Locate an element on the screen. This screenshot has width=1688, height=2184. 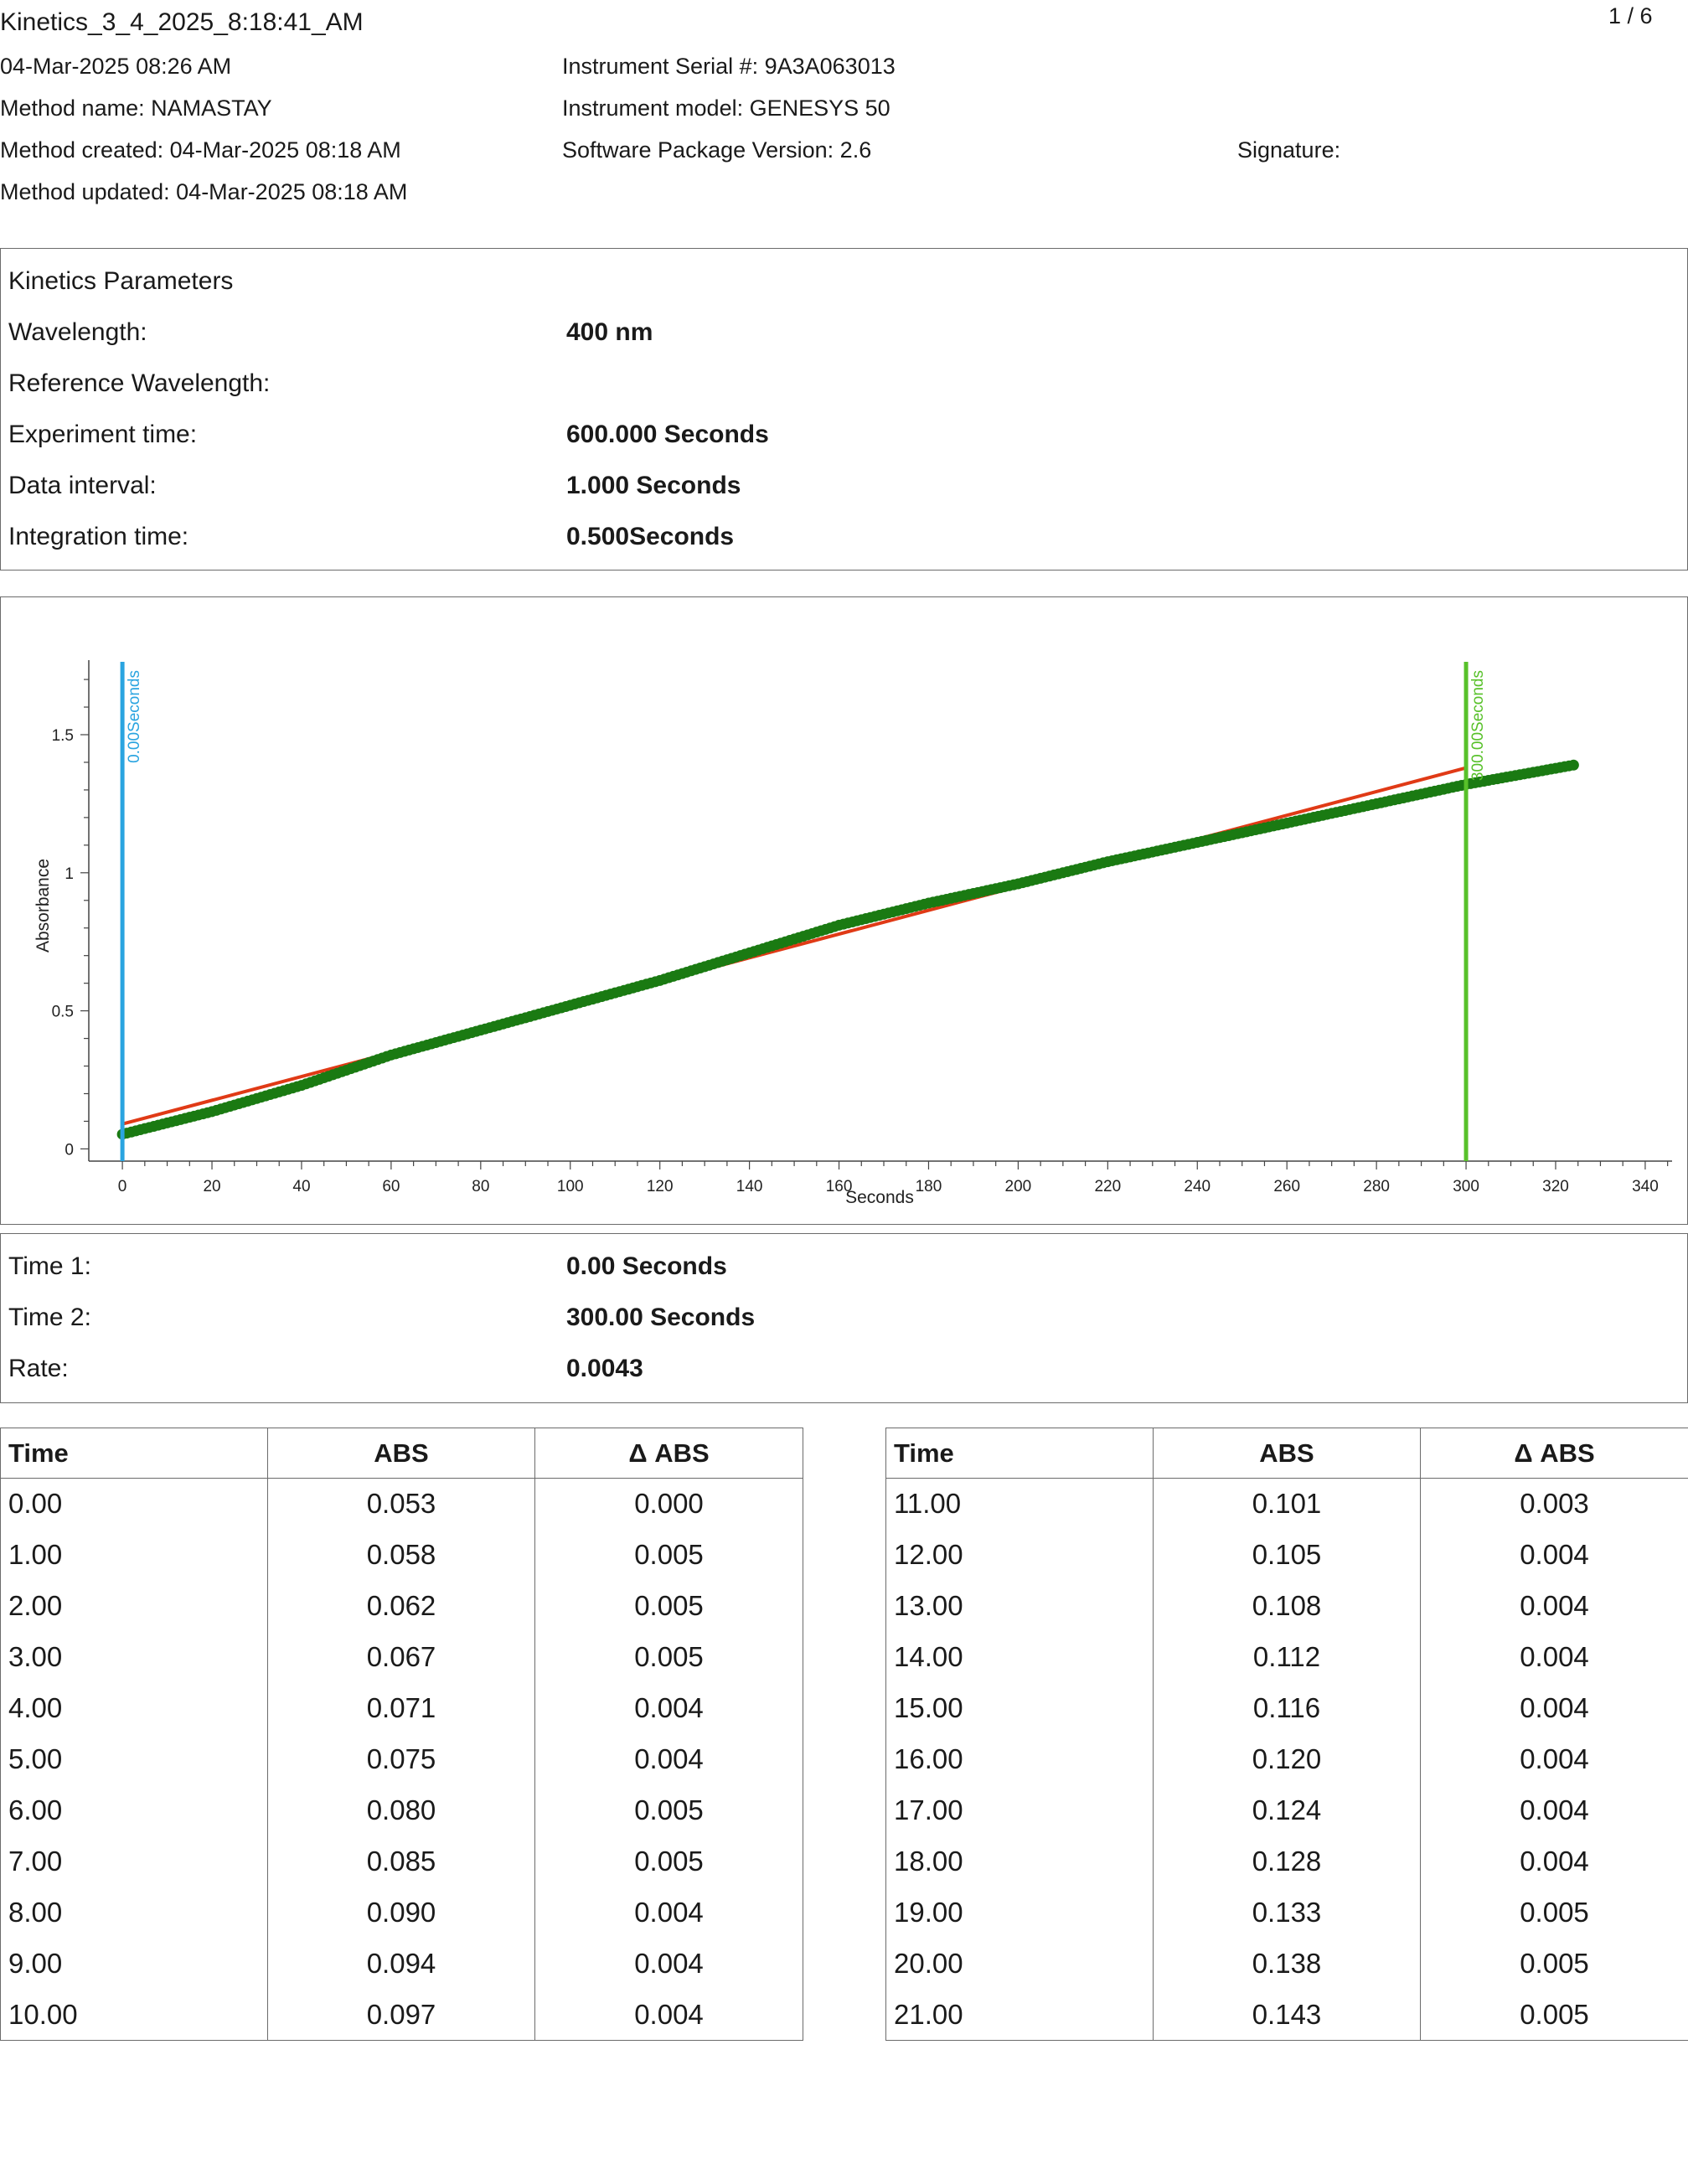
table-row: 1.00 0.058 0.005 is located at coordinates (402, 1555).